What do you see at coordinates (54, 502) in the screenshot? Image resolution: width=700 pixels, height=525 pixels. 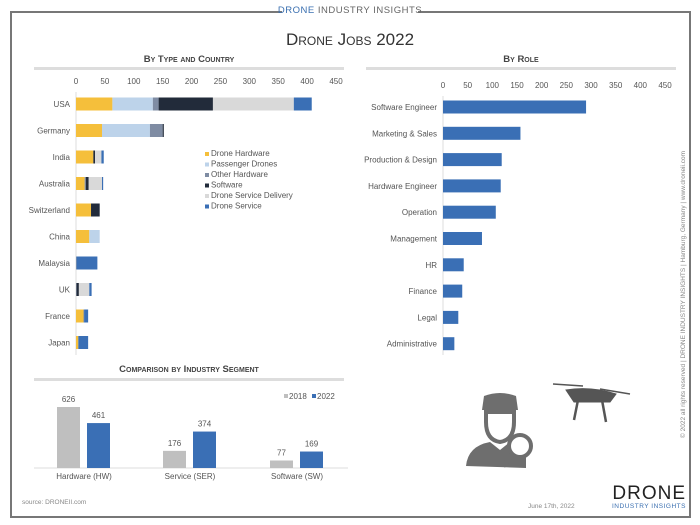 I see `source-note: source: DRONEII.com` at bounding box center [54, 502].